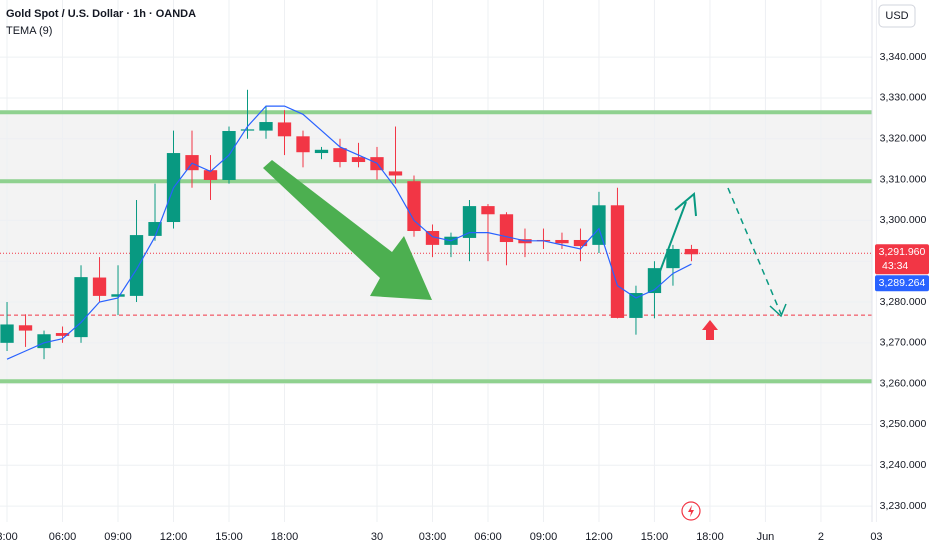 The image size is (932, 550). Describe the element at coordinates (903, 220) in the screenshot. I see `y-tick-label: 3,300.000` at that location.